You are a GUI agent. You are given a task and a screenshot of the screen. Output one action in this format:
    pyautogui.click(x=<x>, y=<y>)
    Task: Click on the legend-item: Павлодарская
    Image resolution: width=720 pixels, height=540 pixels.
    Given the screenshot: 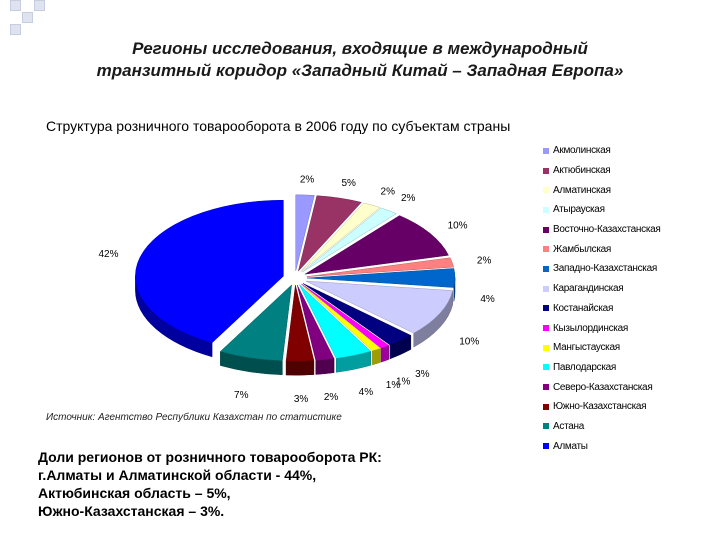 What is the action you would take?
    pyautogui.click(x=630, y=368)
    